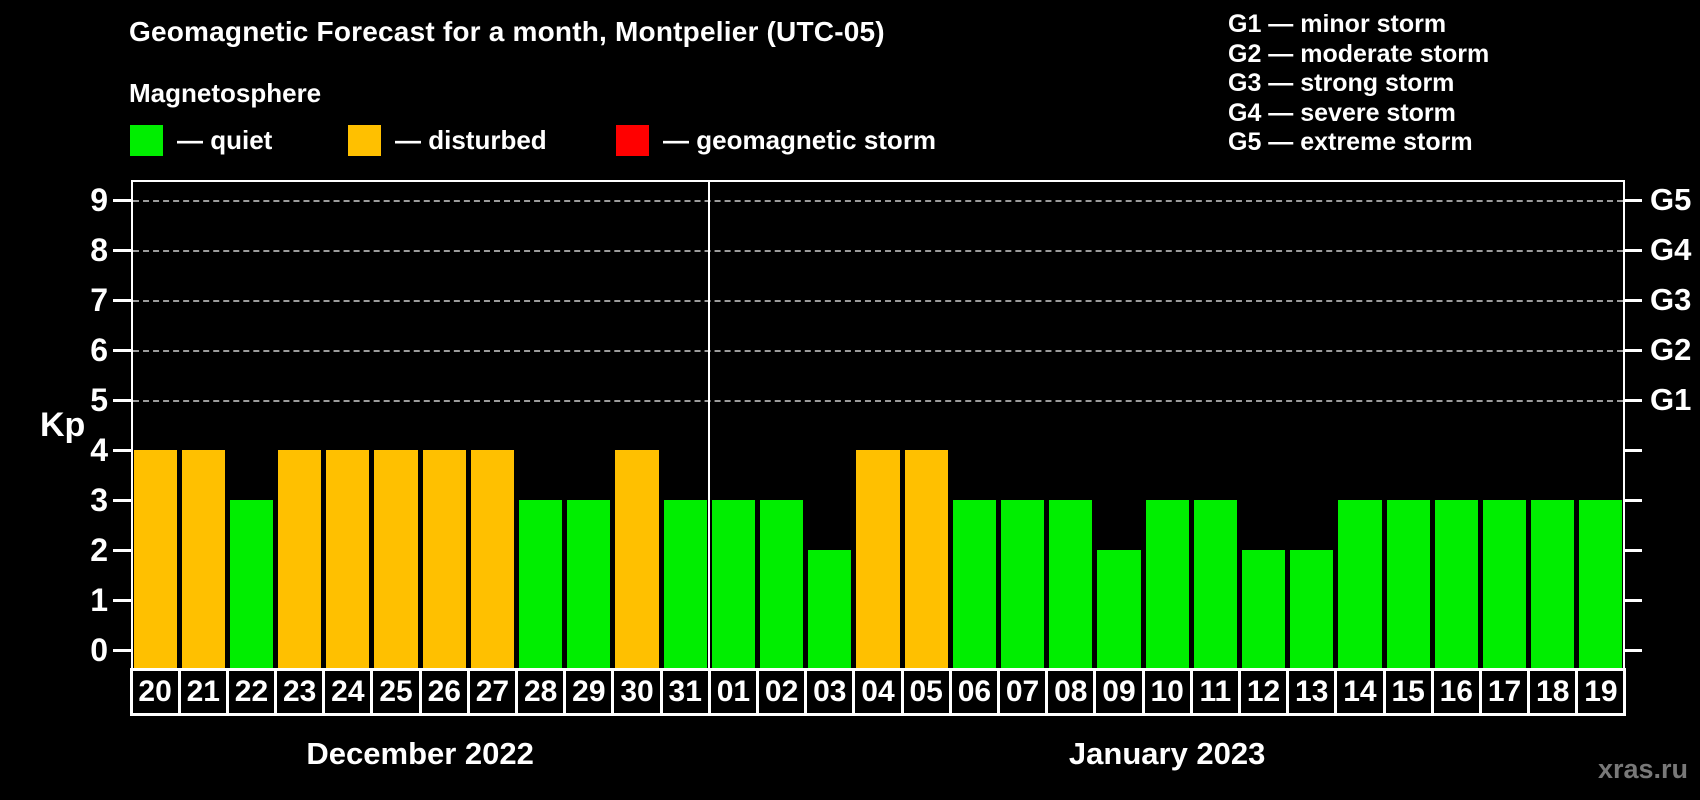 This screenshot has width=1700, height=800. Describe the element at coordinates (1119, 692) in the screenshot. I see `day-label-09: 09` at that location.